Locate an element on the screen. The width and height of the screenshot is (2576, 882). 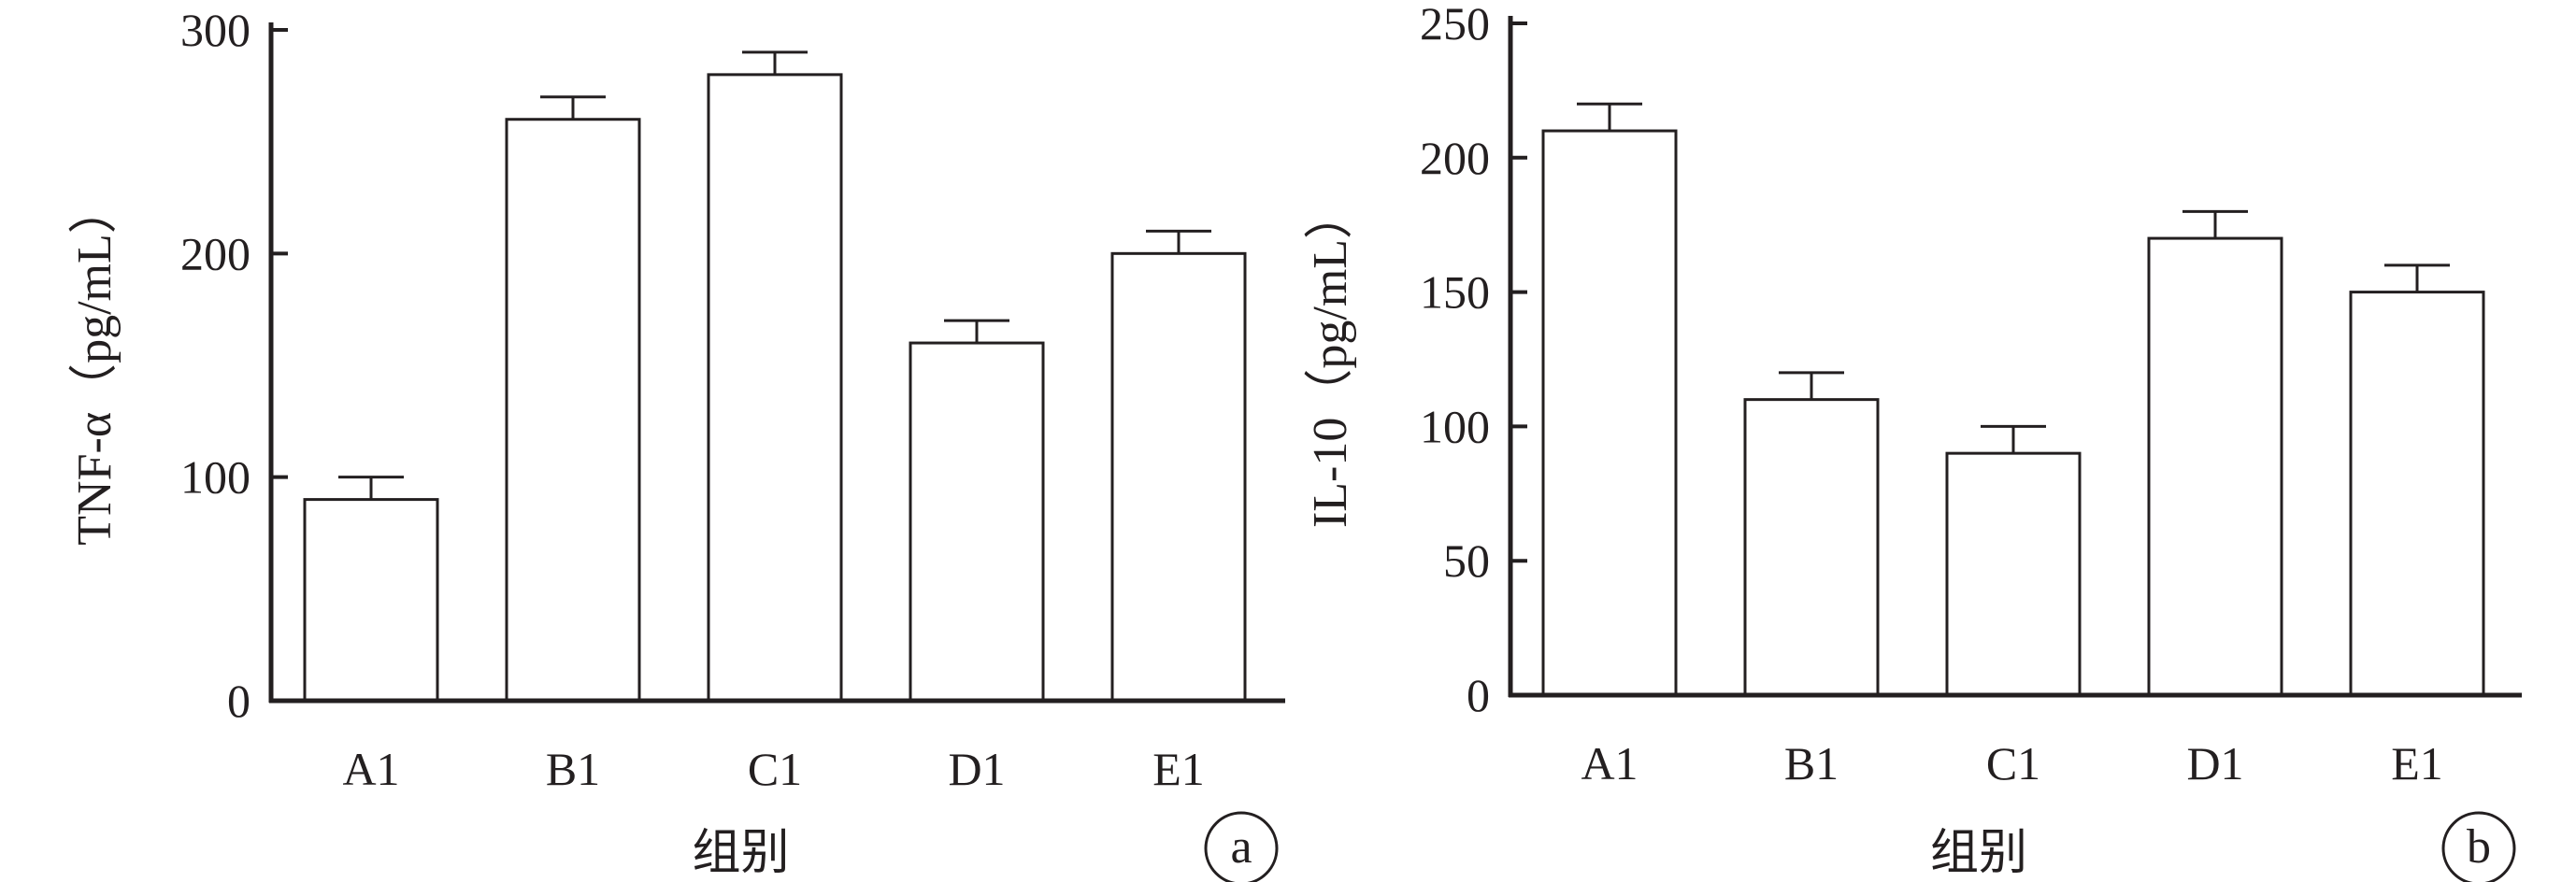
panel-label-circle-b is located at coordinates (2478, 846).